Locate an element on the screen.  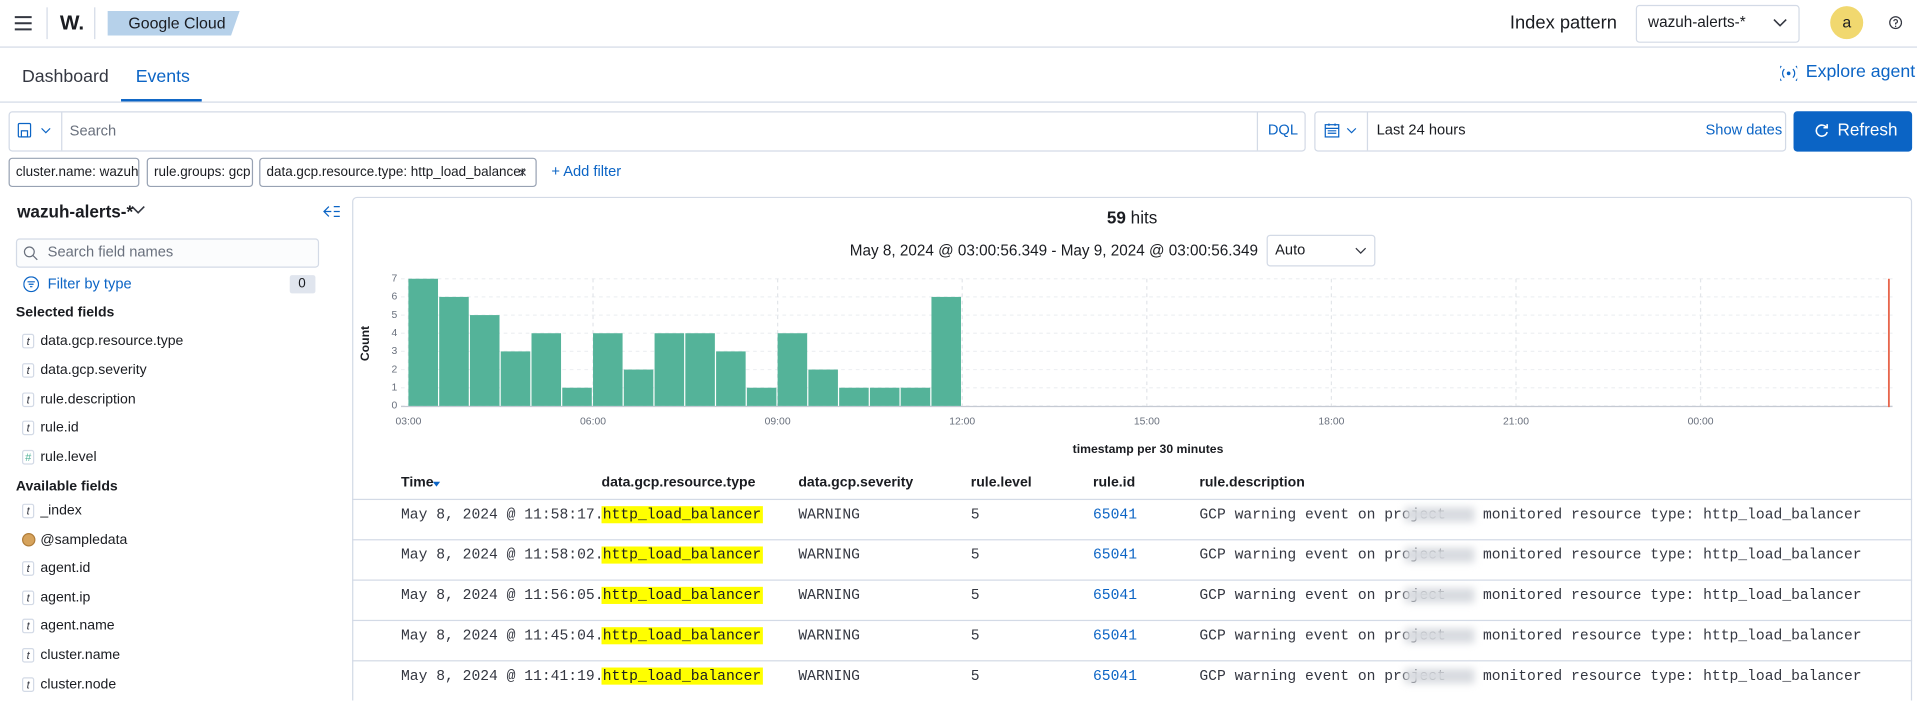
filter-remove: × is located at coordinates (522, 172).